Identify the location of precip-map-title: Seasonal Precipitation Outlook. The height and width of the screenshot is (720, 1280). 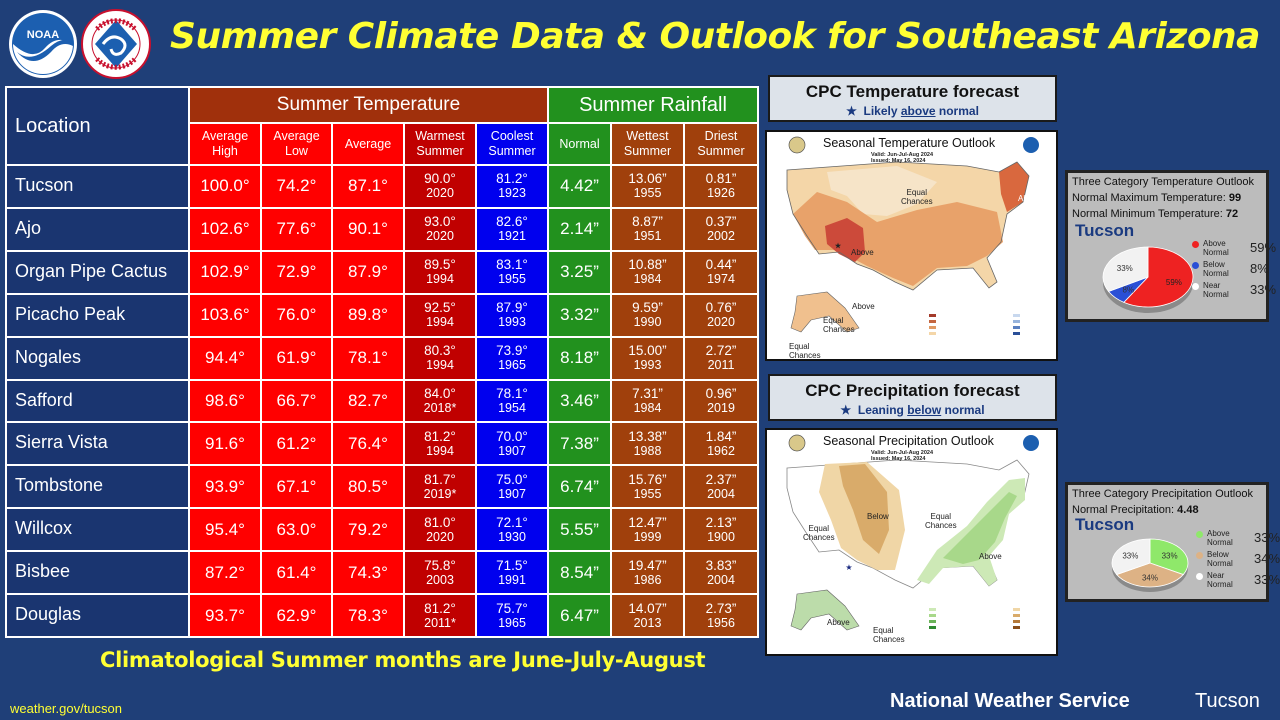
(908, 441).